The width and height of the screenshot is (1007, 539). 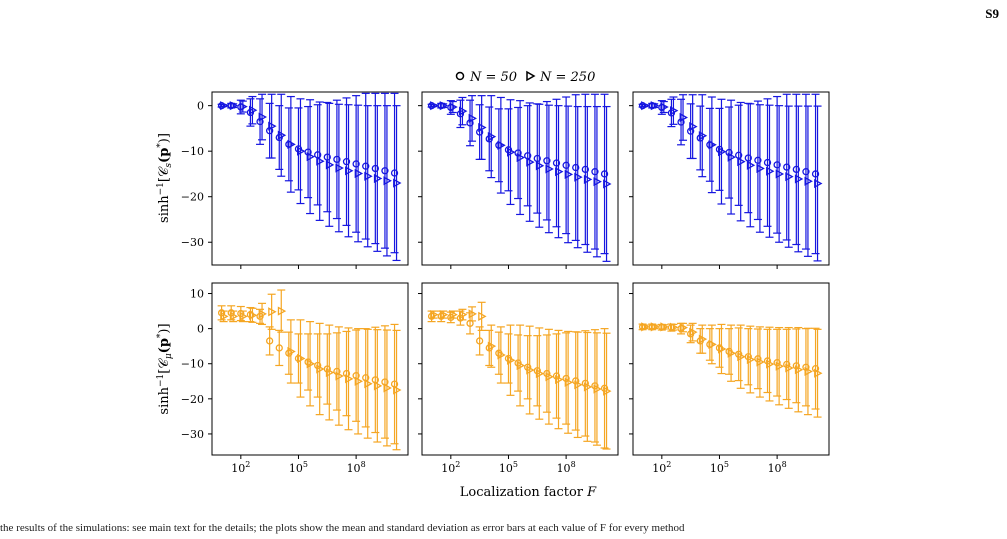 I want to click on y-axis-label: sinh−1[𝒞s(p*)], so click(x=165, y=178).